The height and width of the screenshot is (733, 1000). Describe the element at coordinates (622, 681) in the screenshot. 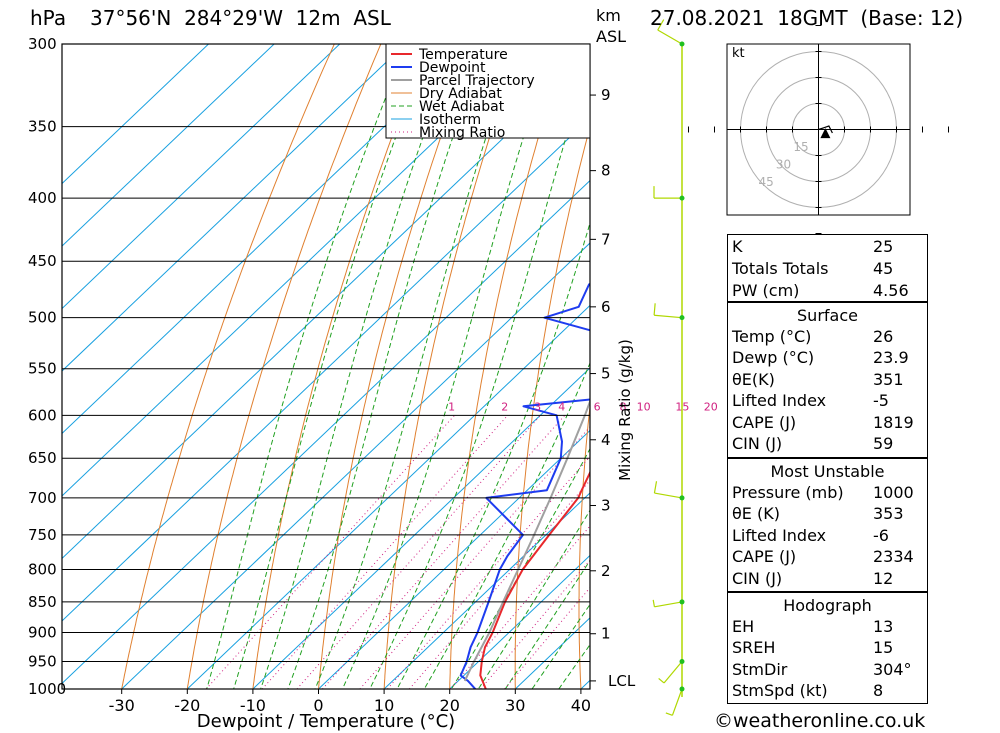

I see `lcl-label: LCL` at that location.